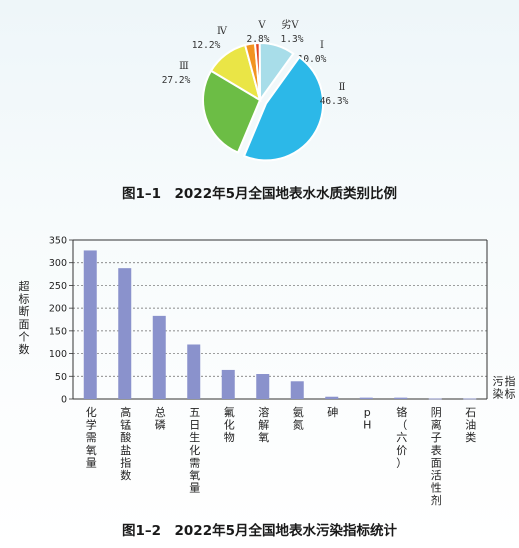 Image resolution: width=519 pixels, height=548 pixels. Describe the element at coordinates (206, 45) in the screenshot. I see `pie-value-label: 12.2%` at that location.